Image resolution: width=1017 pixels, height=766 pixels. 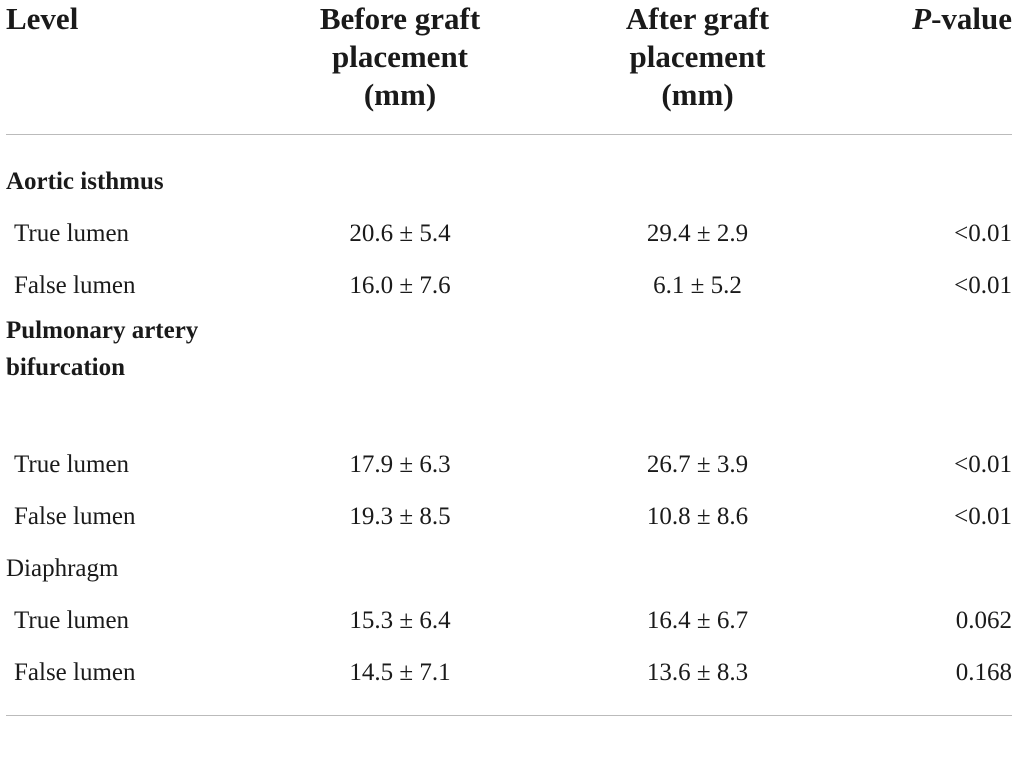 I want to click on value-cell: 19.3 ± 8.5, so click(x=400, y=516).